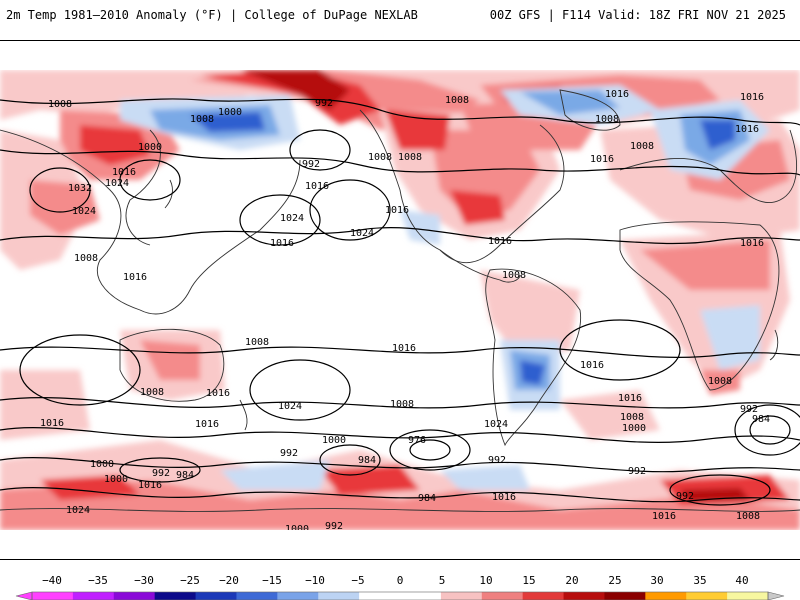 The height and width of the screenshot is (600, 800). I want to click on scale-tick: 10, so click(485, 580).